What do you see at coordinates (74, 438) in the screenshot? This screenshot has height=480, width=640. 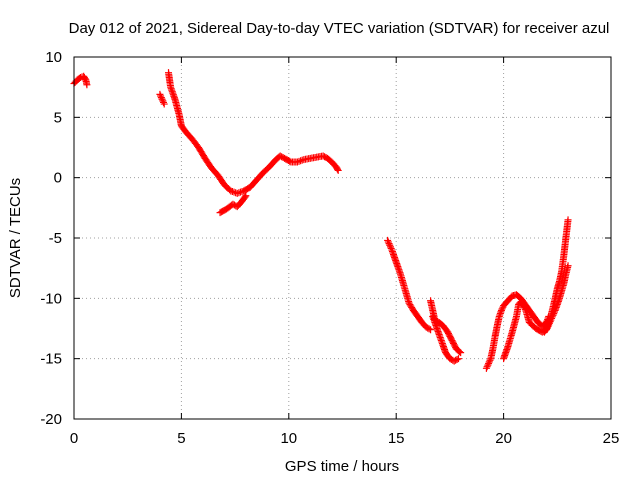 I see `x-tick-label: 0` at bounding box center [74, 438].